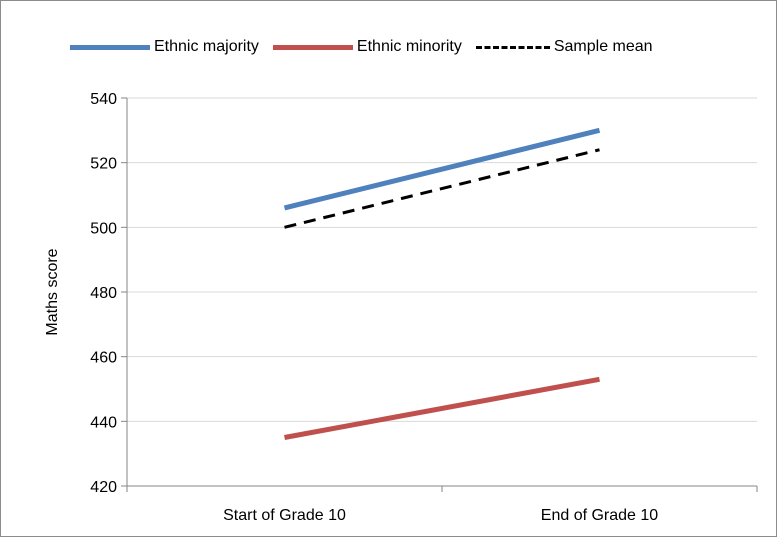 The image size is (777, 537). What do you see at coordinates (512, 47) in the screenshot?
I see `legend-swatch-sample-mean` at bounding box center [512, 47].